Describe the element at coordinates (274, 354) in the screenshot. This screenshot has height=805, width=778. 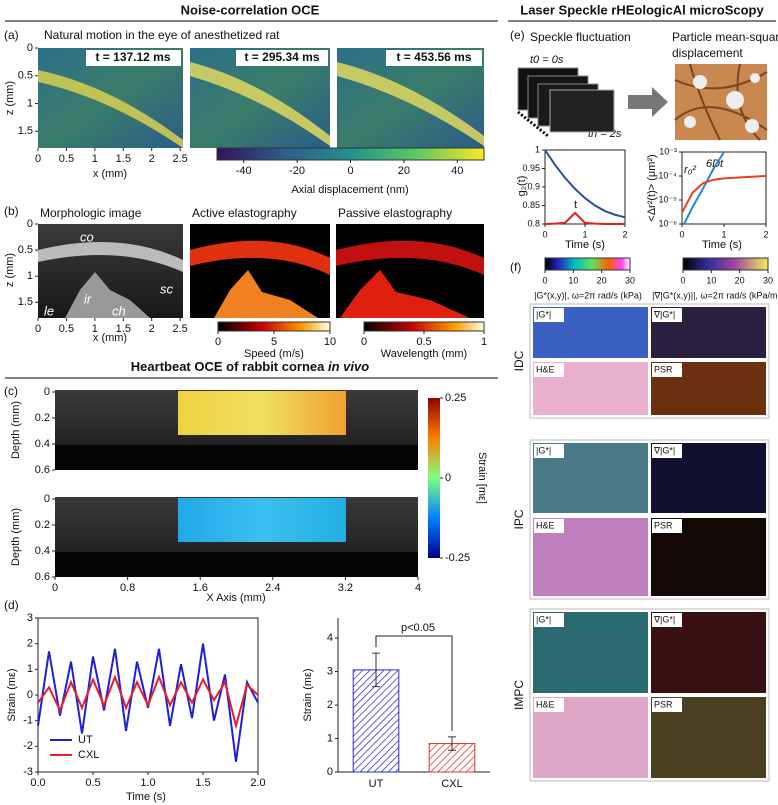
I see `colorbar-label: Speed (m/s)` at that location.